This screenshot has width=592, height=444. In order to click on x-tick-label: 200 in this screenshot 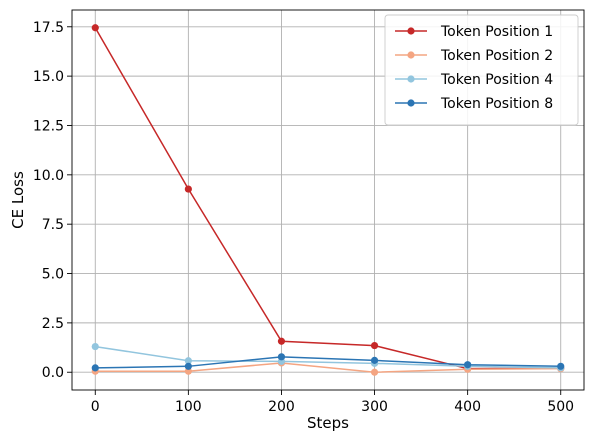, I will do `click(281, 407)`.